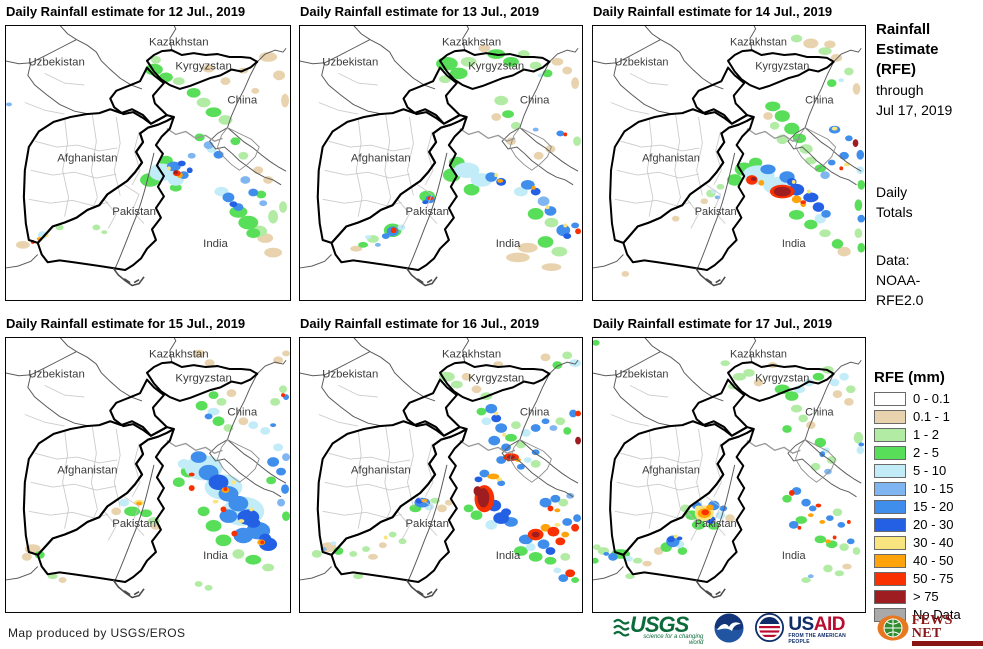  Describe the element at coordinates (947, 643) in the screenshot. I see `fewsnet-tagline-bar` at that location.